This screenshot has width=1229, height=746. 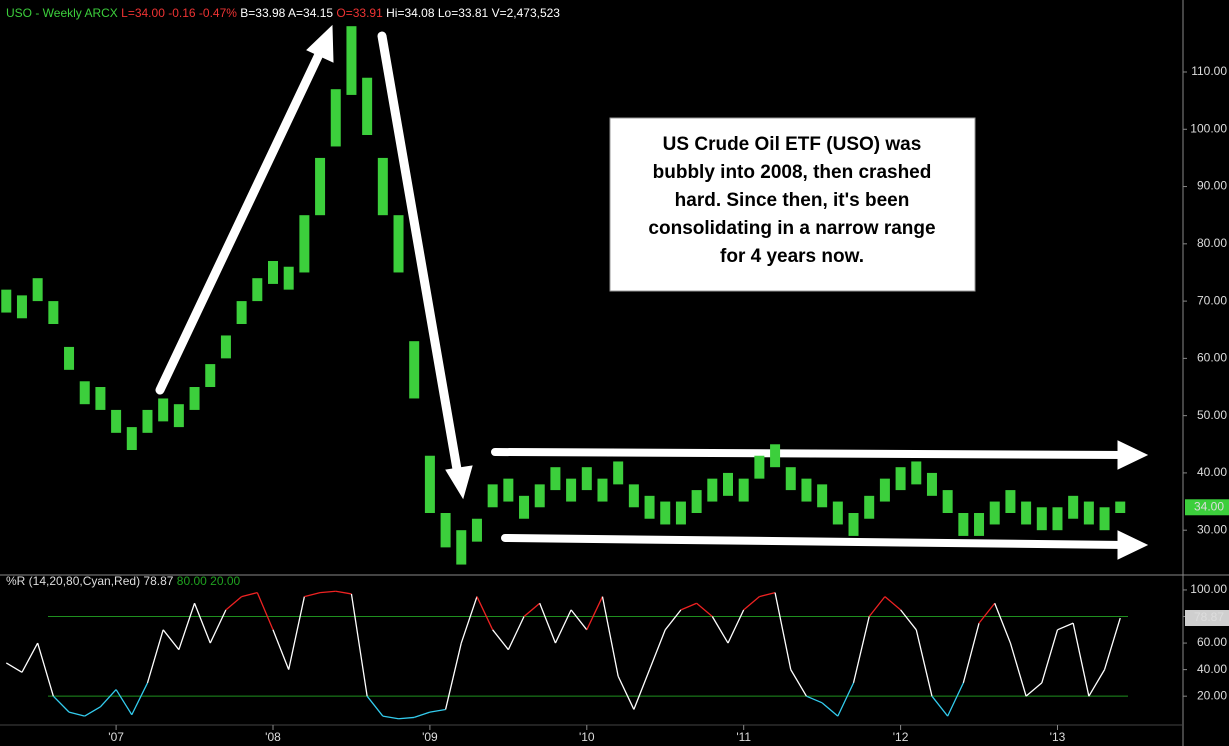 What do you see at coordinates (1212, 243) in the screenshot?
I see `y-tick-label: 80.00` at bounding box center [1212, 243].